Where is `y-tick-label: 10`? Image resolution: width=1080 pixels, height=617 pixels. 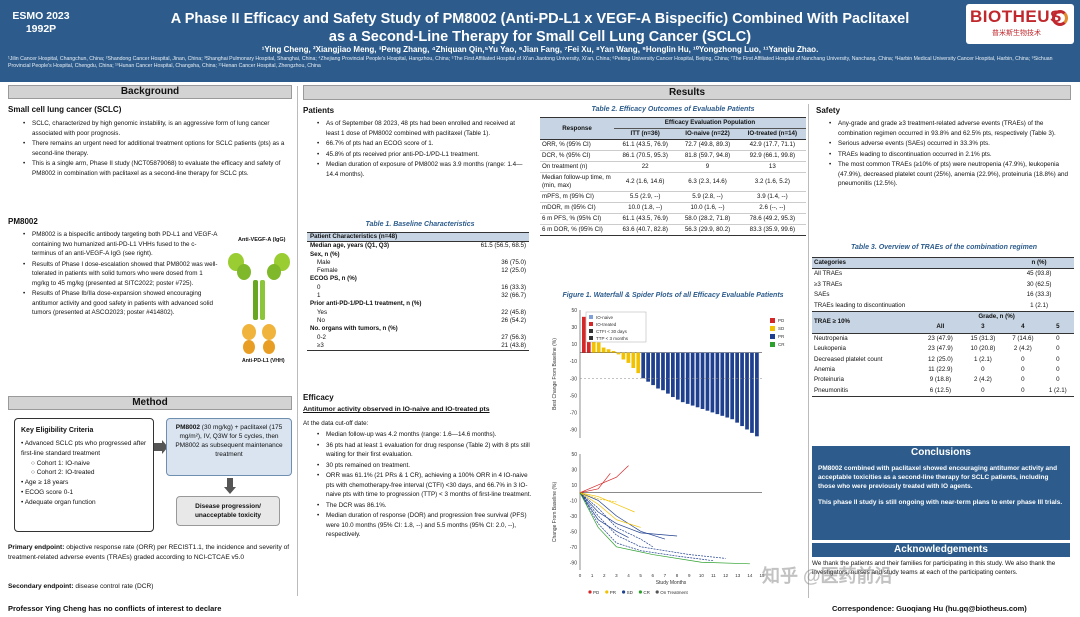 y-tick-label: 10 is located at coordinates (574, 345).